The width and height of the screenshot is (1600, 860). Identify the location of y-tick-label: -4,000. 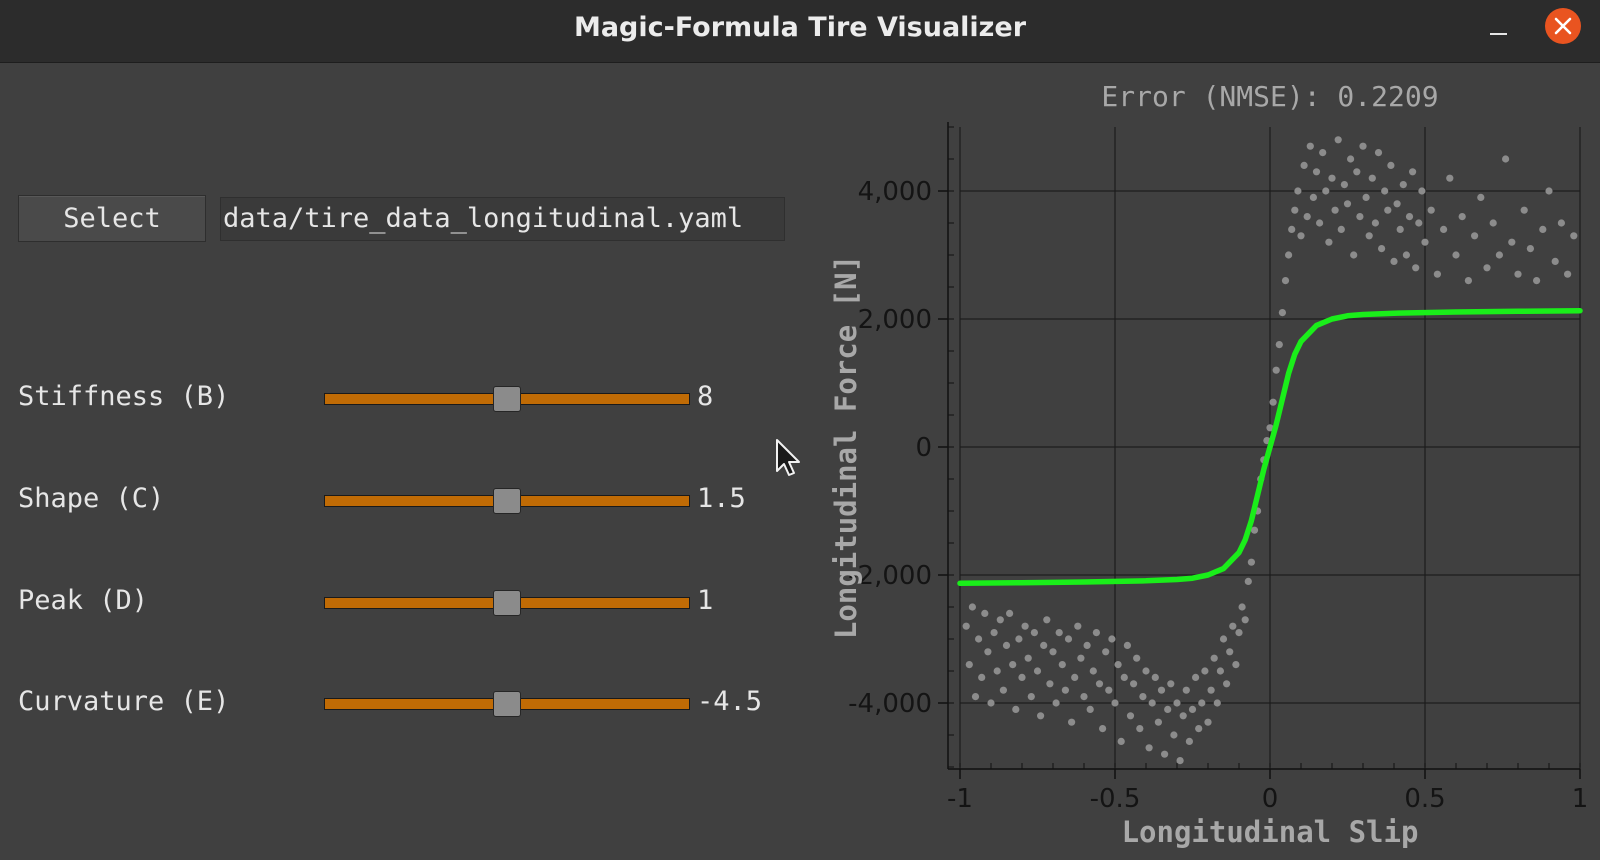
(890, 704).